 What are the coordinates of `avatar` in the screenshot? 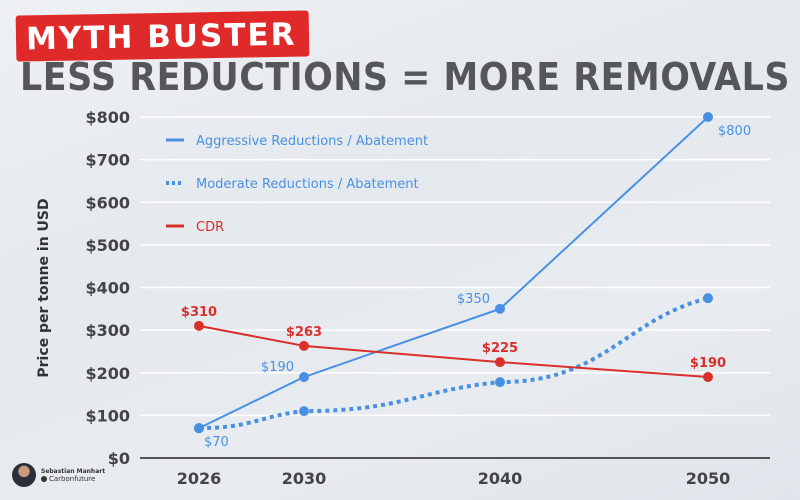 It's located at (24, 475).